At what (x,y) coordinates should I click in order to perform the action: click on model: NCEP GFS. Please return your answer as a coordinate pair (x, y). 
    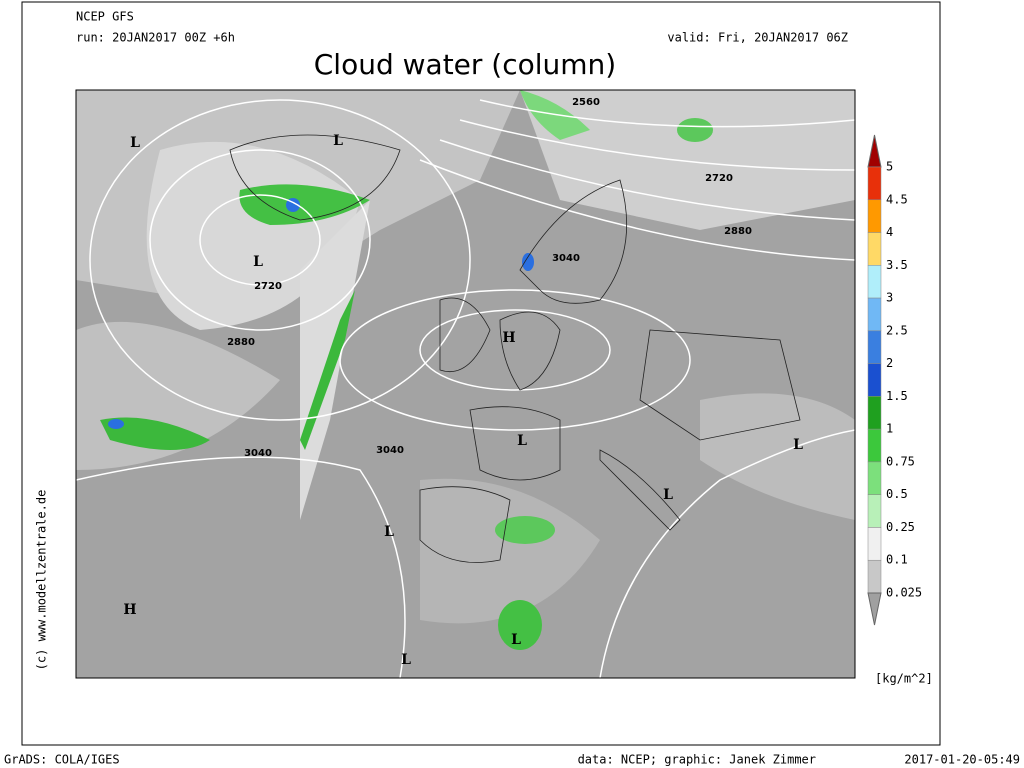
    Looking at the image, I should click on (105, 17).